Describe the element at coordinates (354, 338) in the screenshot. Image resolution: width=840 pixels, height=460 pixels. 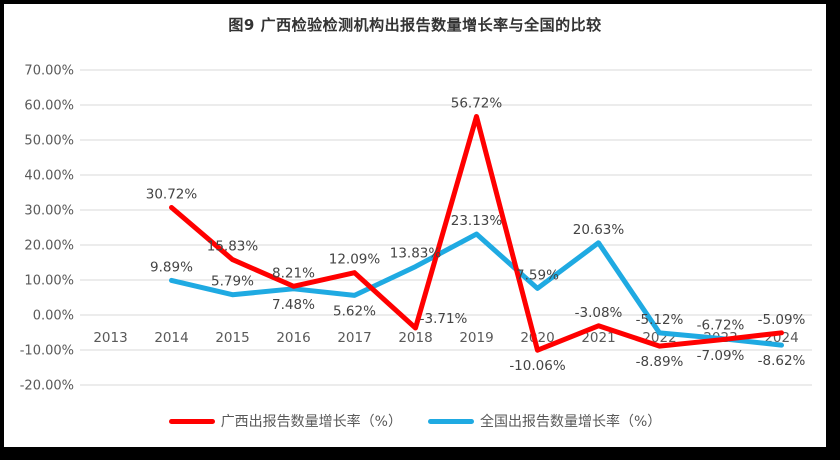
I see `x-axis-tick-label: 2017` at that location.